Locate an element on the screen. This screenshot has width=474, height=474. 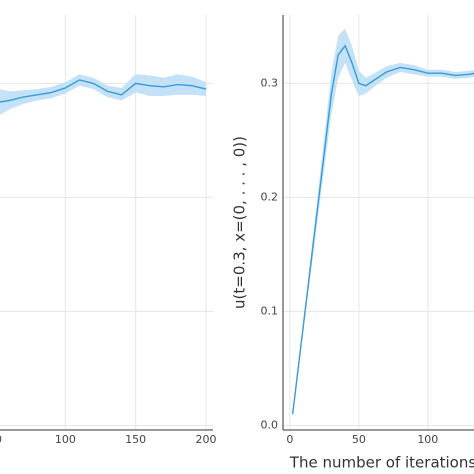
x-tick-label: 150 is located at coordinates (135, 439).